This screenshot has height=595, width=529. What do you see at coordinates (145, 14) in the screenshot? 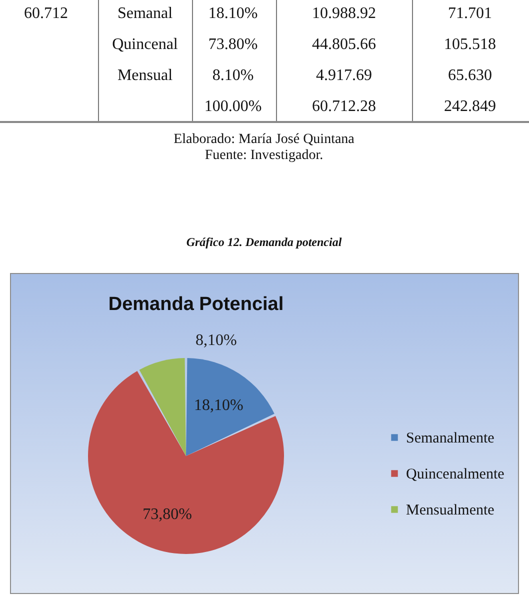
I see `text: Semanal` at bounding box center [145, 14].